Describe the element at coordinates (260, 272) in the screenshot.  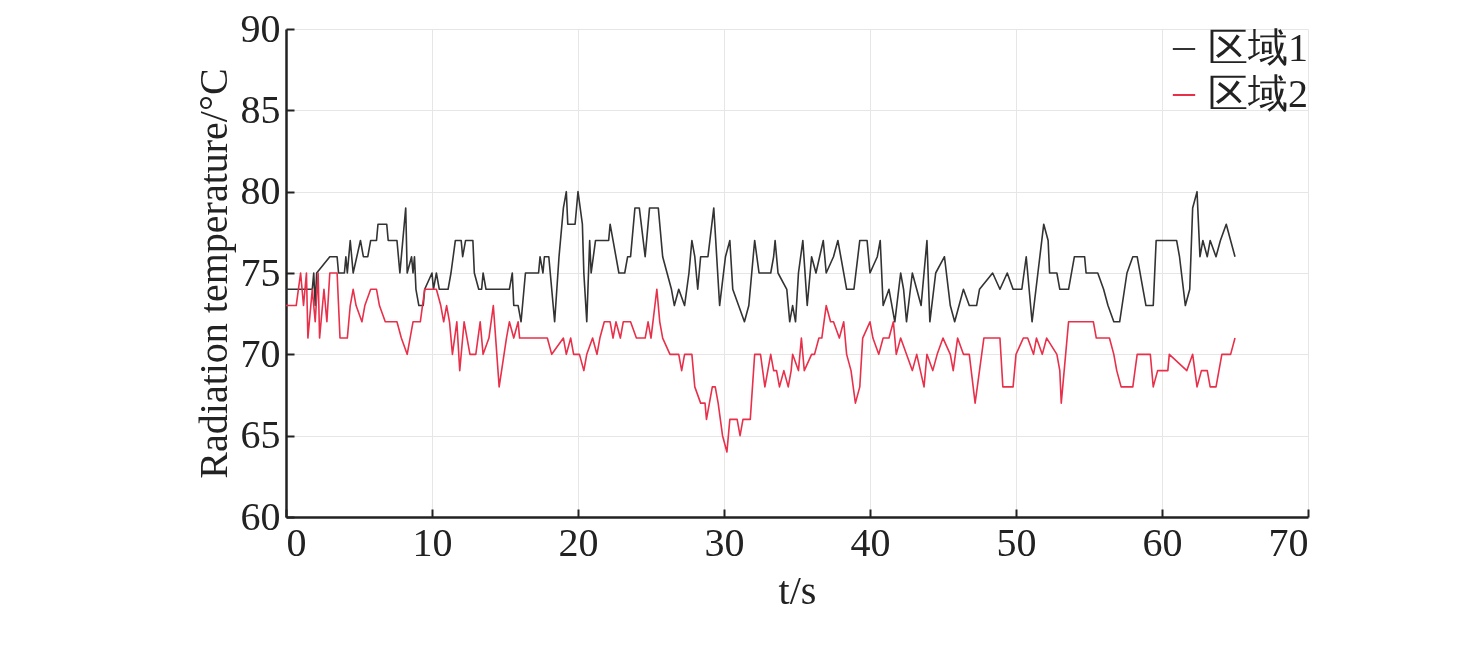
I see `y-tick-label: 75` at that location.